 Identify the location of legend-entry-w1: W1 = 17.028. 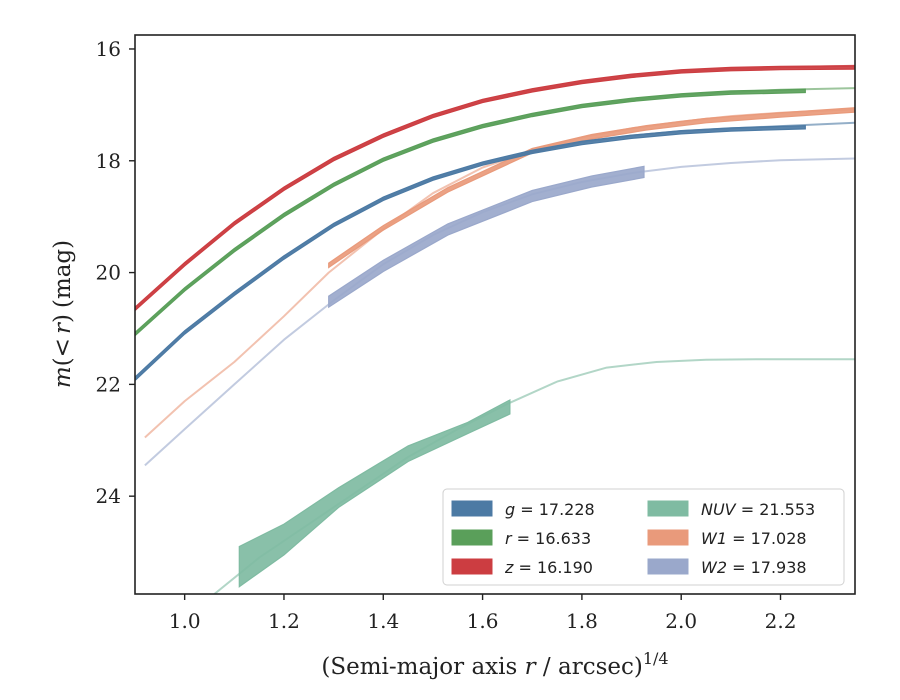
(727, 538).